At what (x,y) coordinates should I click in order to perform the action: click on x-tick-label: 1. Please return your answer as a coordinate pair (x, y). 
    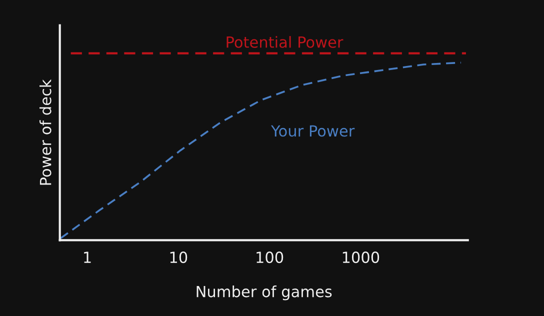
    Looking at the image, I should click on (87, 257).